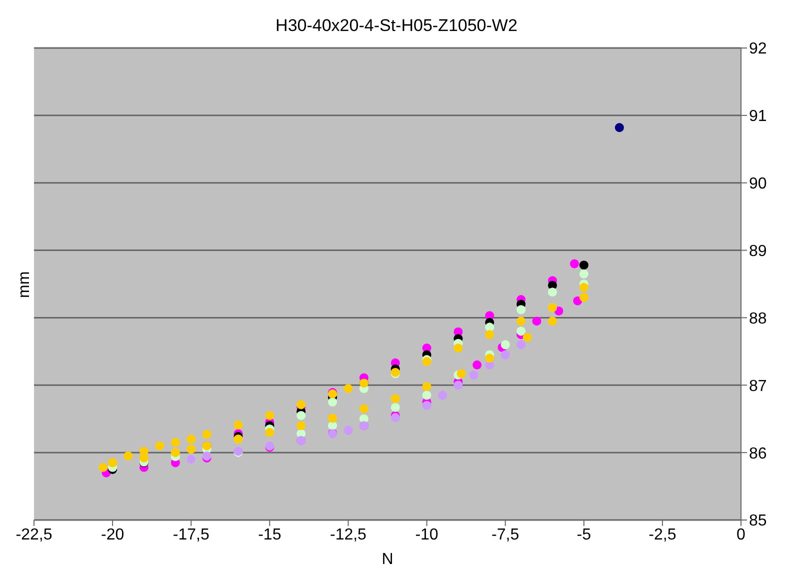  Describe the element at coordinates (388, 559) in the screenshot. I see `x-axis-title: N` at that location.